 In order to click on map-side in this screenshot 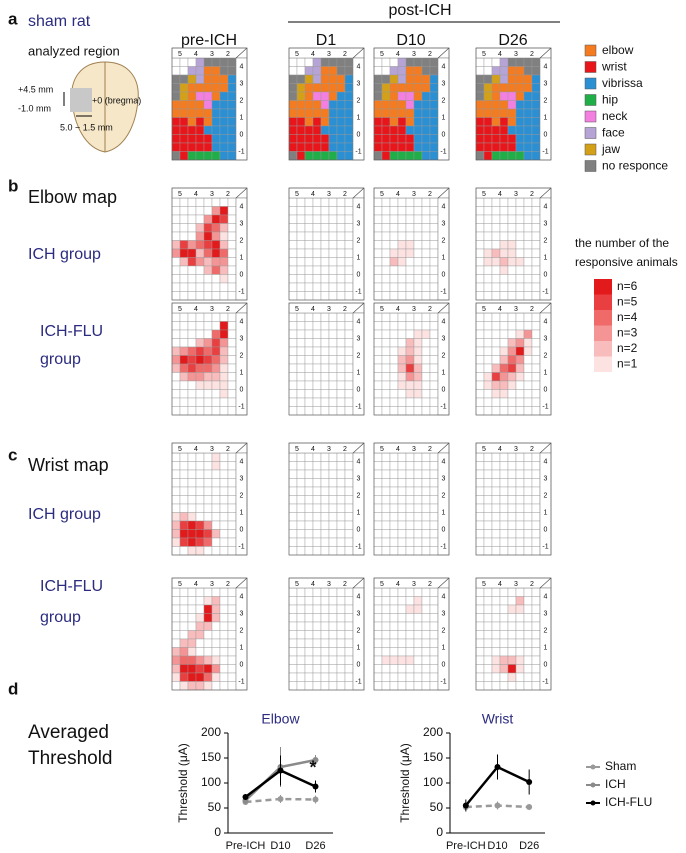, I will do `click(443, 364)`.